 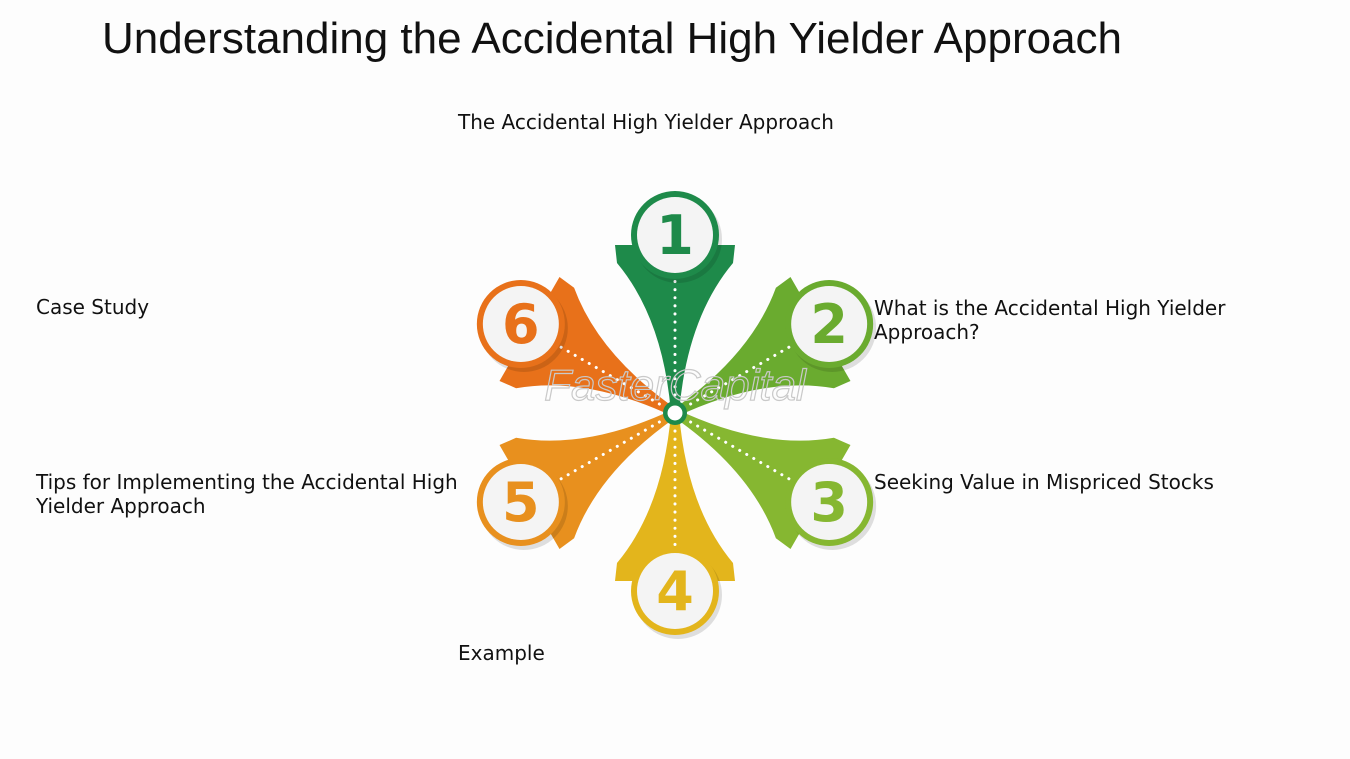 What do you see at coordinates (675, 413) in the screenshot?
I see `hub-inner` at bounding box center [675, 413].